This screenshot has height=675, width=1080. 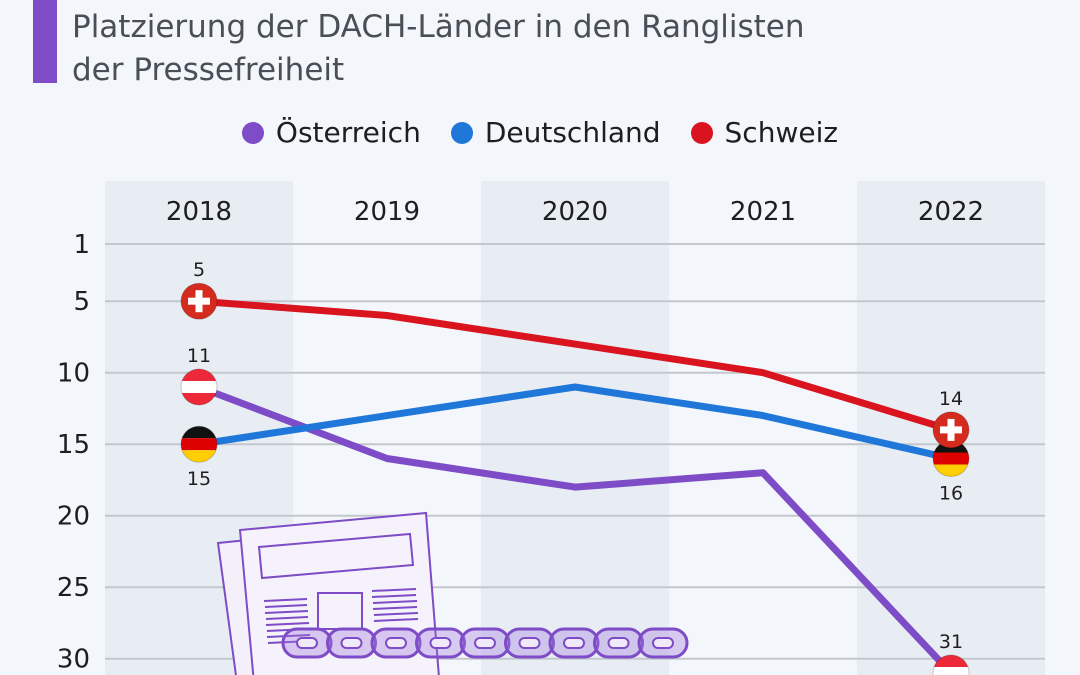 I want to click on y-tick-label: 20, so click(x=73, y=517).